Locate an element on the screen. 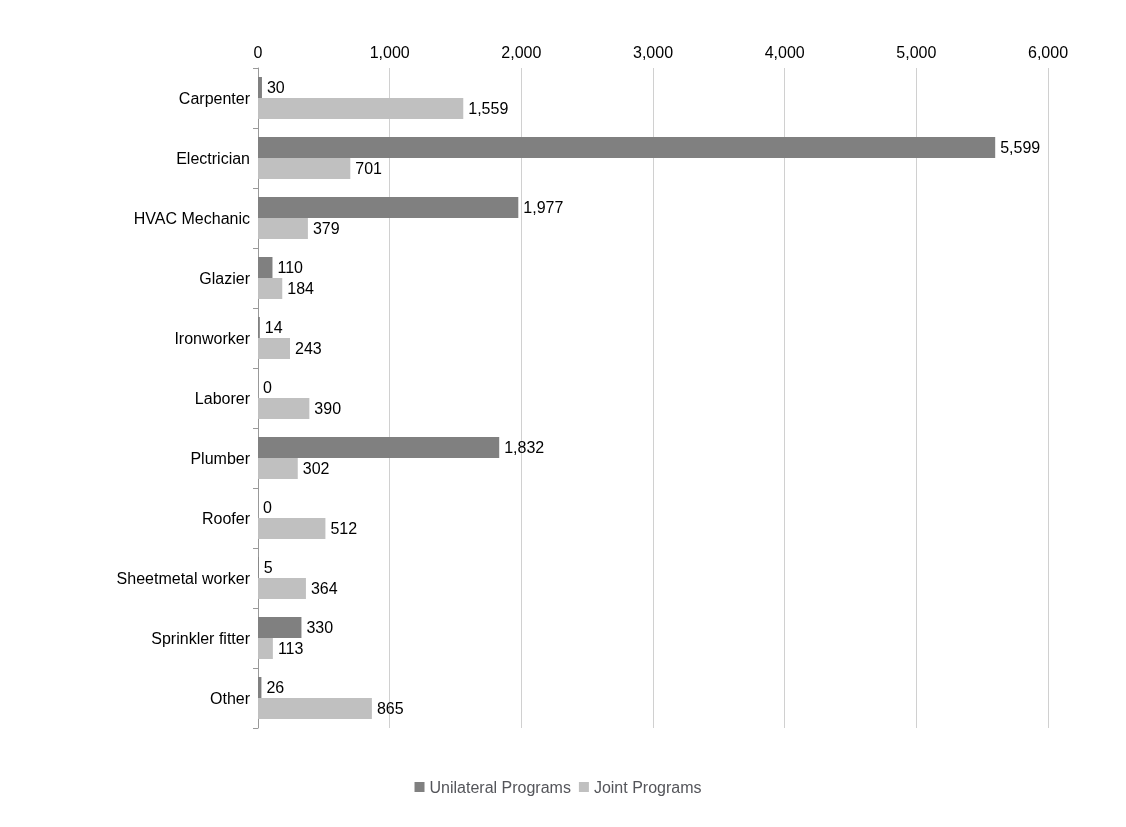 The image size is (1126, 827). y-tick-label: Carpenter is located at coordinates (214, 98).